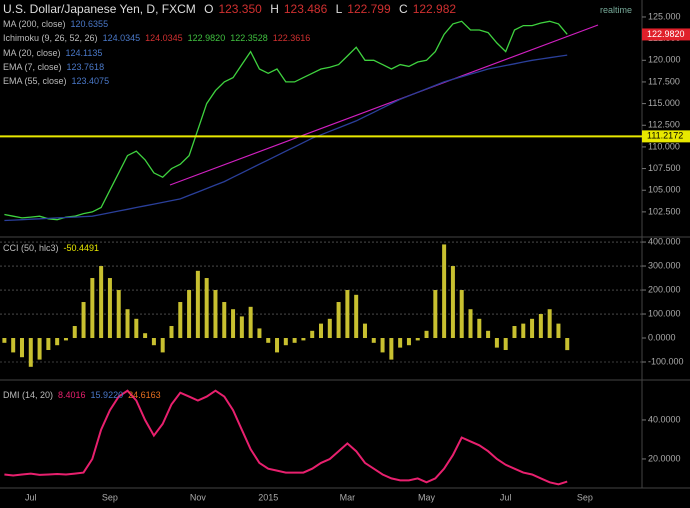  What do you see at coordinates (198, 497) in the screenshot?
I see `x-tick-label: Nov` at bounding box center [198, 497].